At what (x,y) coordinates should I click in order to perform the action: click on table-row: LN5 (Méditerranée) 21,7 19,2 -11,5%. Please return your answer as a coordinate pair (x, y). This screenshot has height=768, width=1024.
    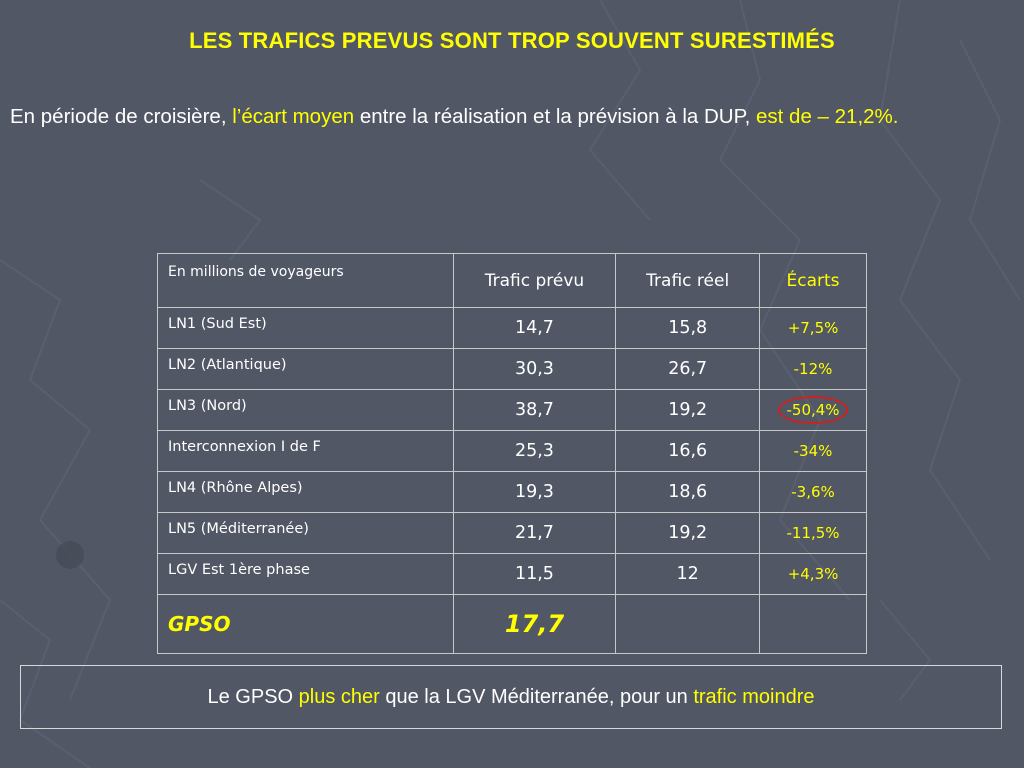
    Looking at the image, I should click on (512, 533).